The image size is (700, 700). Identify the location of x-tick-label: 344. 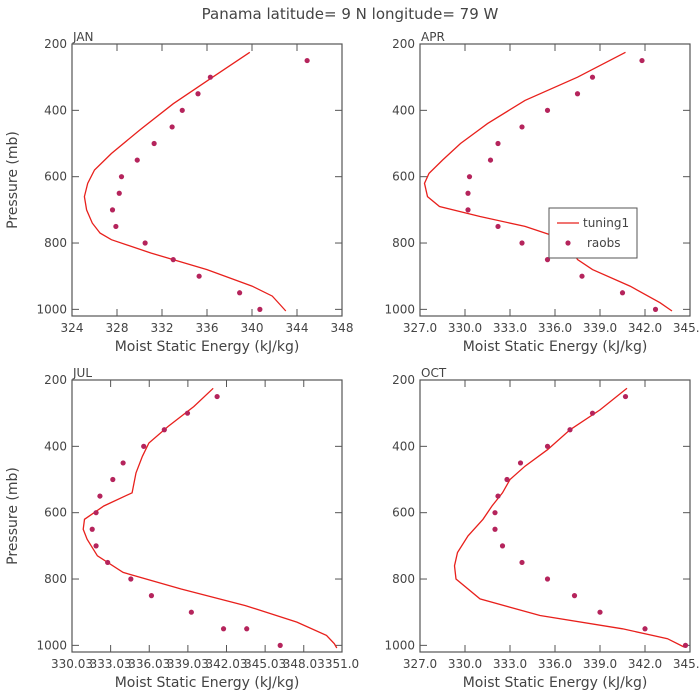
(297, 328).